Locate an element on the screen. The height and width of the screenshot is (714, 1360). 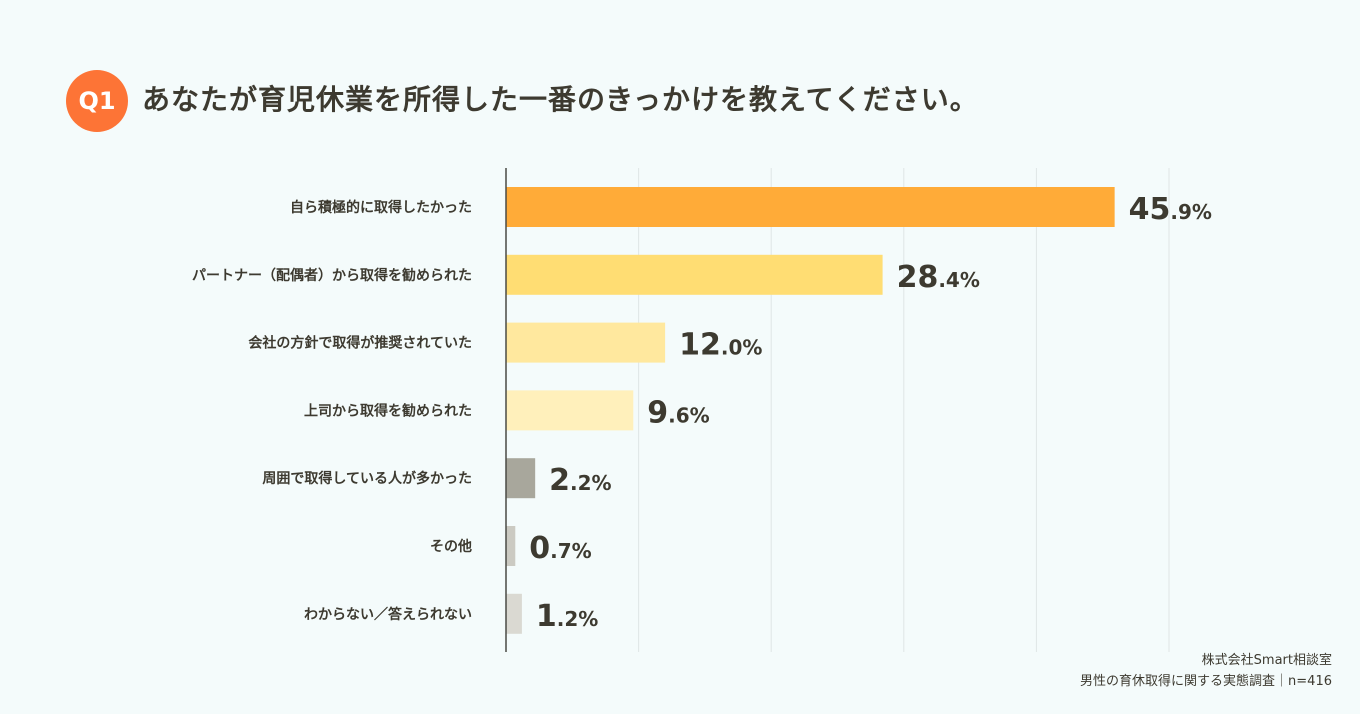
value-label: 0.7% is located at coordinates (560, 548).